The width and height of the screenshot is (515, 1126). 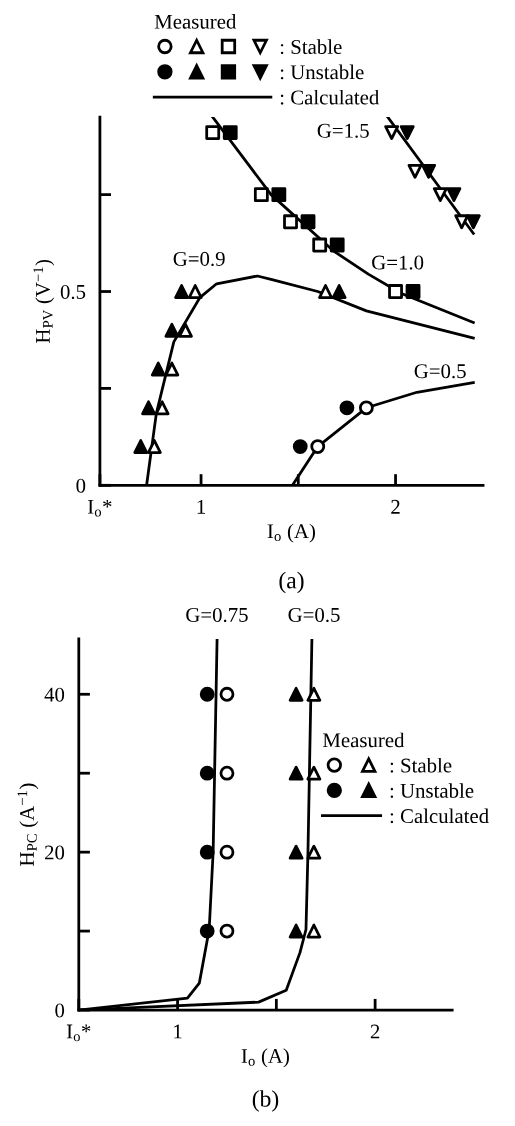 What do you see at coordinates (199, 259) in the screenshot?
I see `annotation: G=0.9` at bounding box center [199, 259].